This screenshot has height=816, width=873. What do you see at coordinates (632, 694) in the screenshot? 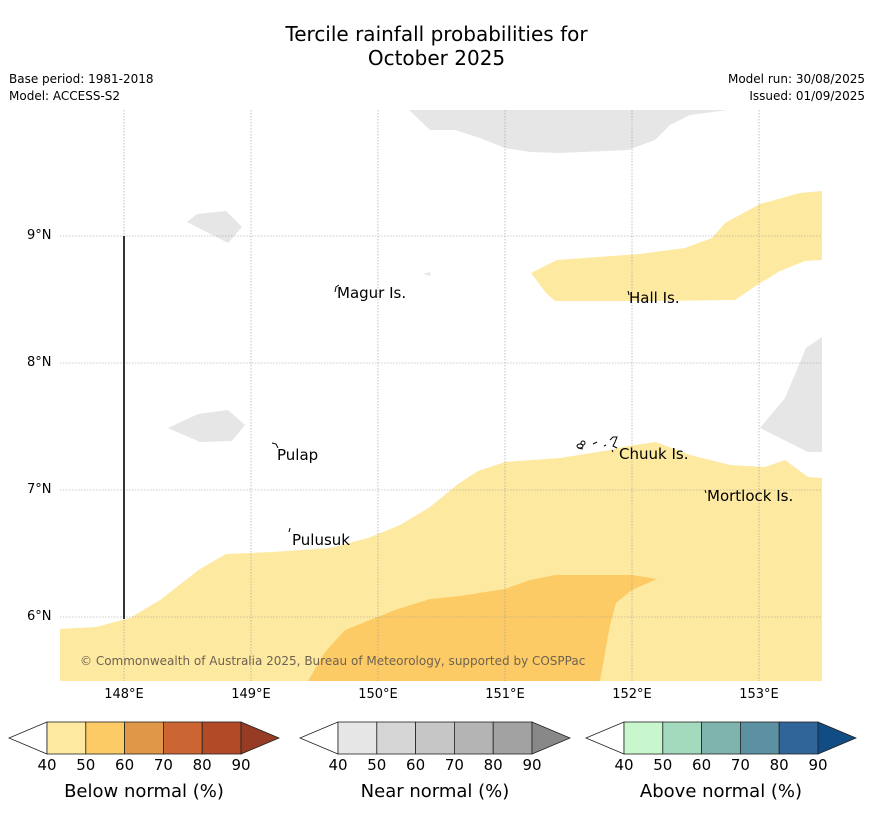
I see `lon-label-152: 152°E` at bounding box center [632, 694].